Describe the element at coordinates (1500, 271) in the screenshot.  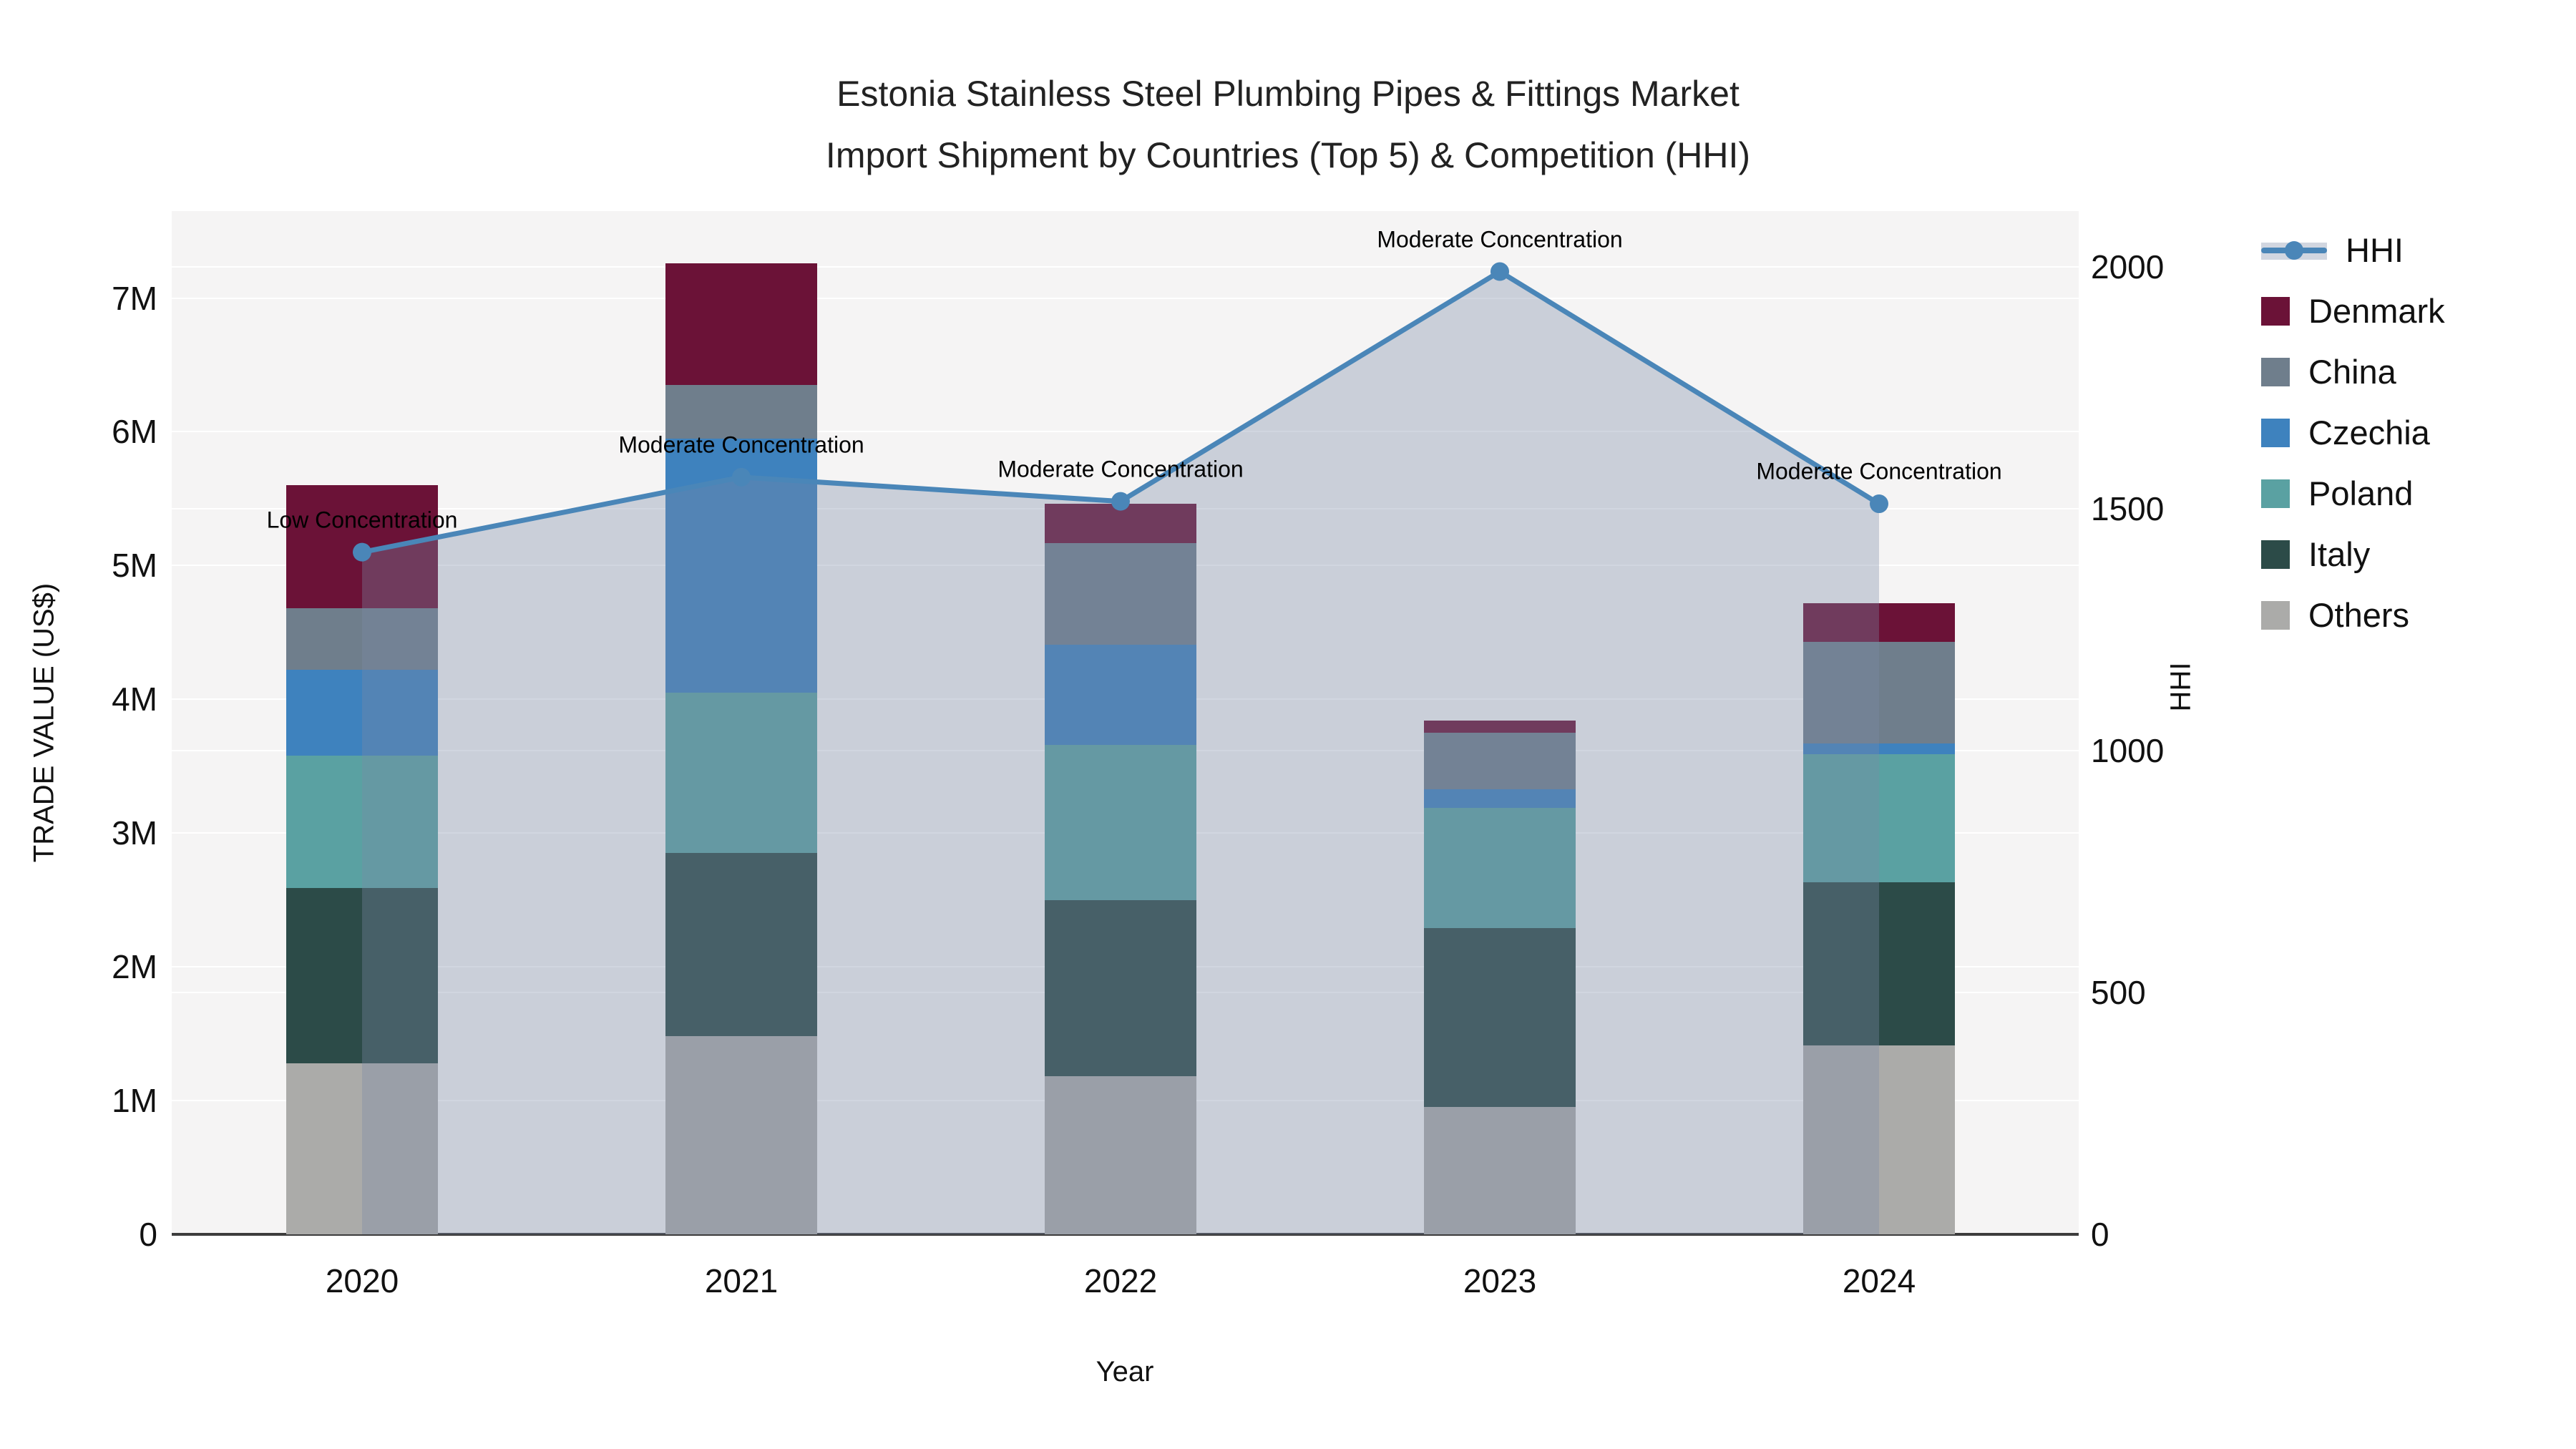
I see `hhi-marker-2023` at that location.